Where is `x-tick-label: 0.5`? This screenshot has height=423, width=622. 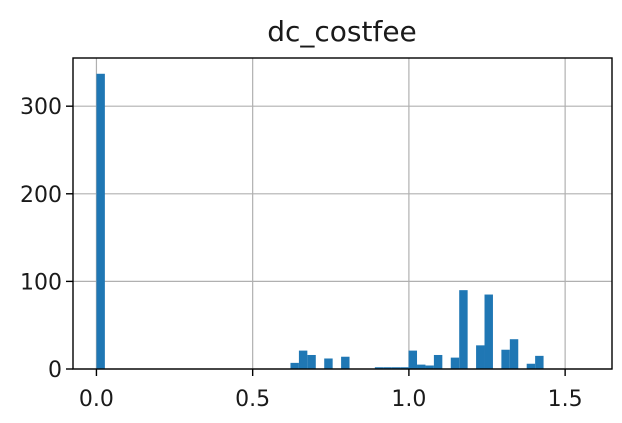
x-tick-label: 0.5 is located at coordinates (252, 399).